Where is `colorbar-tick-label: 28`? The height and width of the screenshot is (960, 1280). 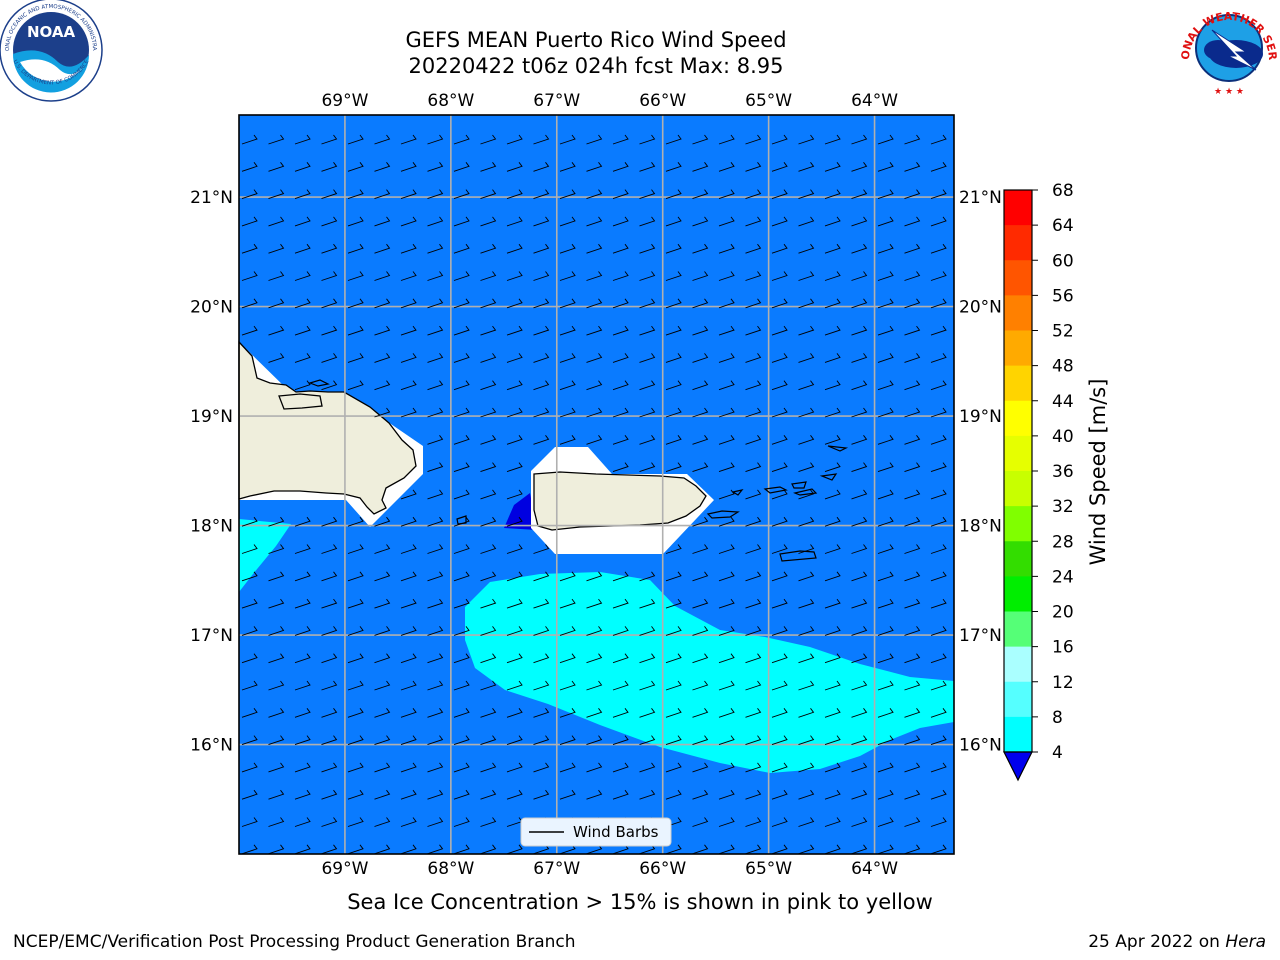
colorbar-tick-label: 28 is located at coordinates (1063, 542).